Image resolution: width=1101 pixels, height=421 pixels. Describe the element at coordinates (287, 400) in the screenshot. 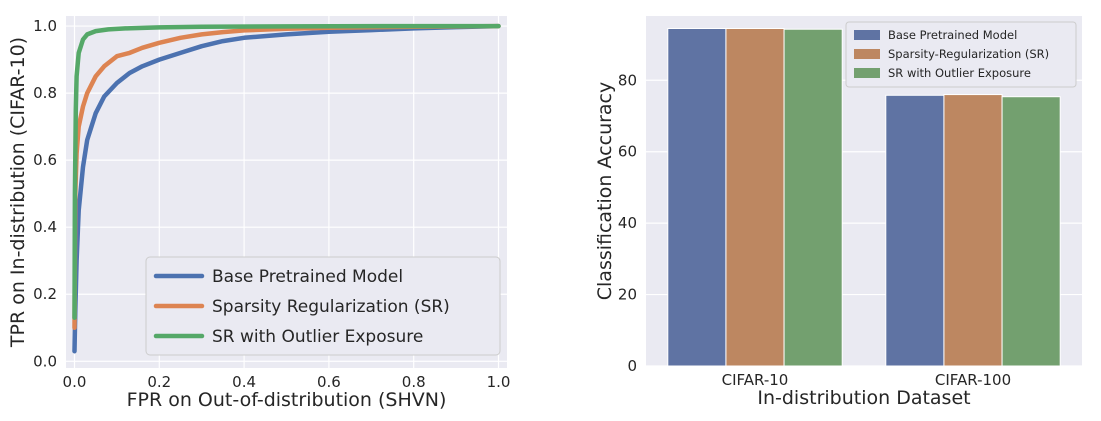

I see `x-axis-label: FPR on Out-of-distribution (SHVN)` at that location.